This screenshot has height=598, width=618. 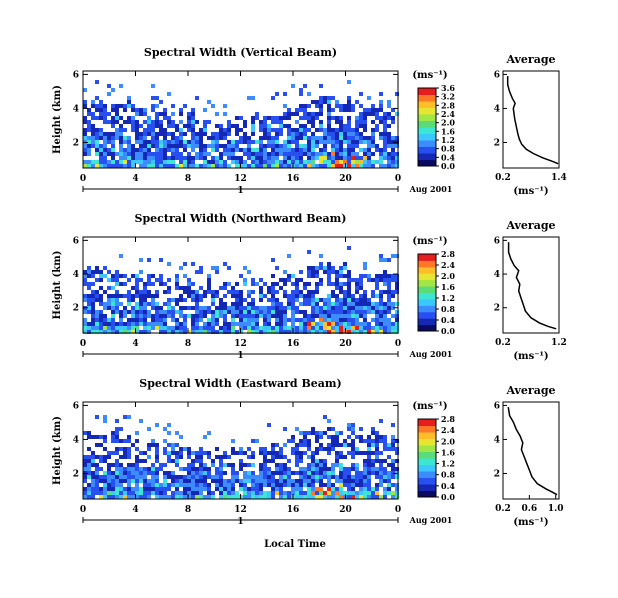 I want to click on x-tick-label: 20, so click(x=345, y=179).